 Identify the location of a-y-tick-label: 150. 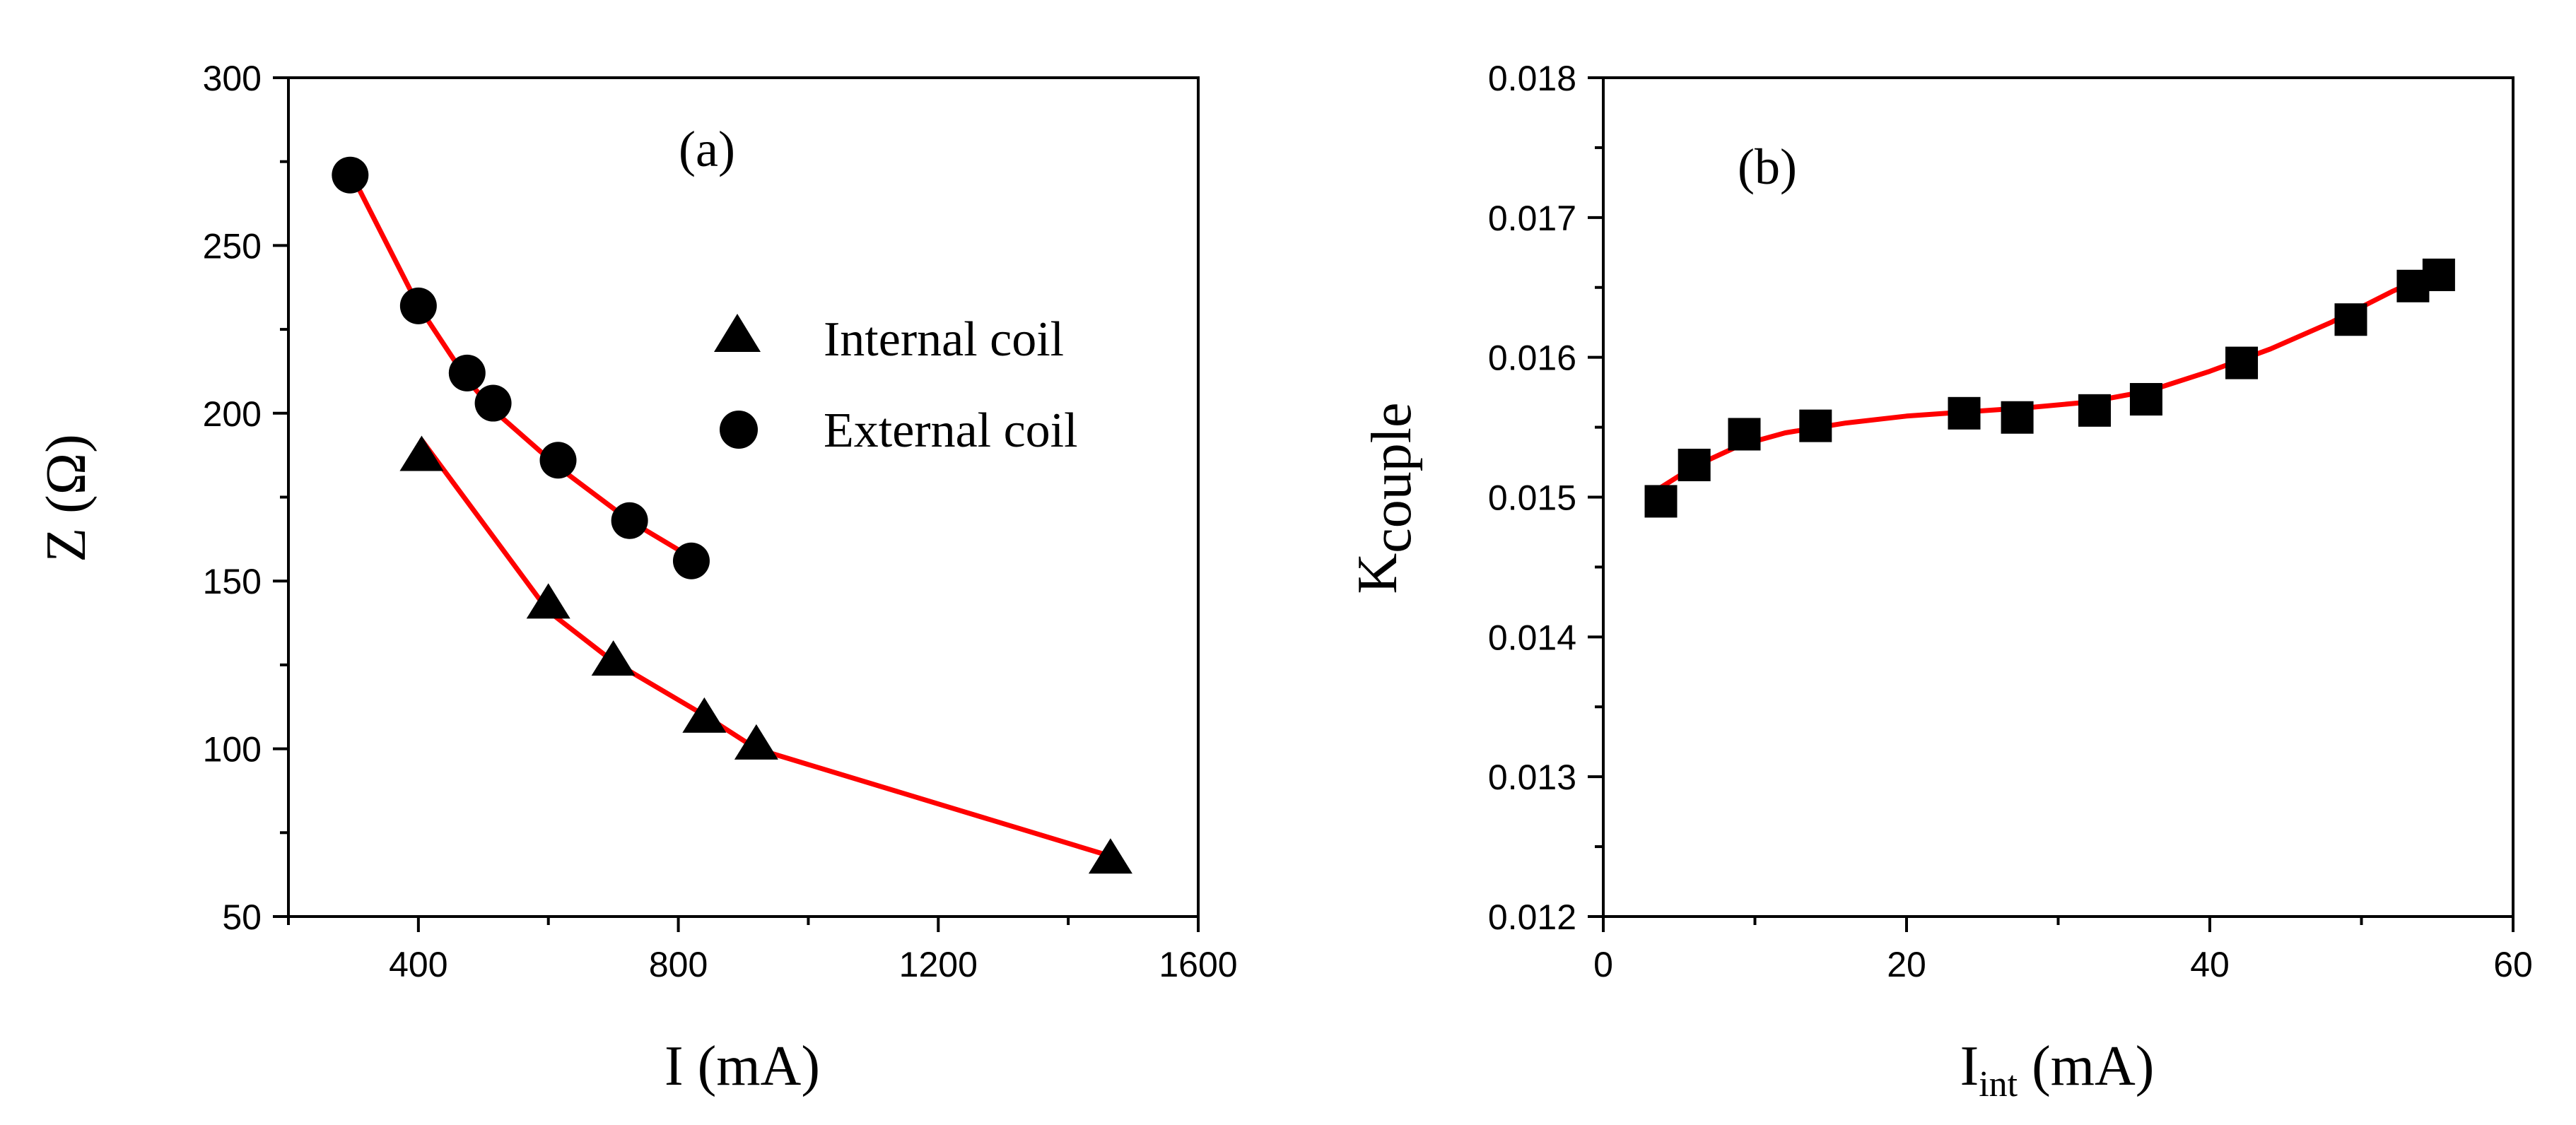
(232, 581).